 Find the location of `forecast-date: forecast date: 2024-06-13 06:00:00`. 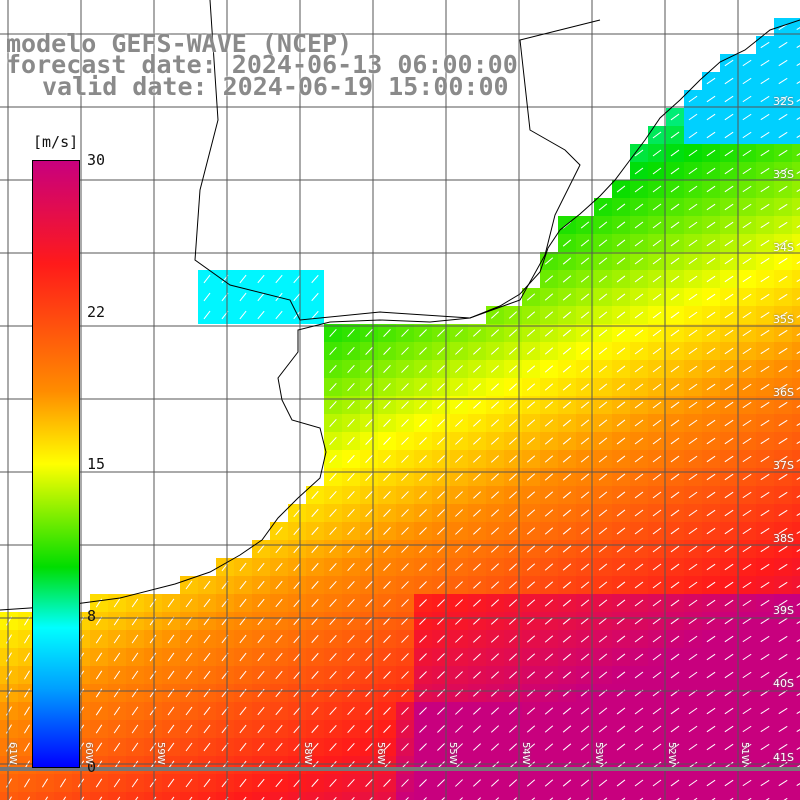

forecast-date: forecast date: 2024-06-13 06:00:00 is located at coordinates (262, 64).